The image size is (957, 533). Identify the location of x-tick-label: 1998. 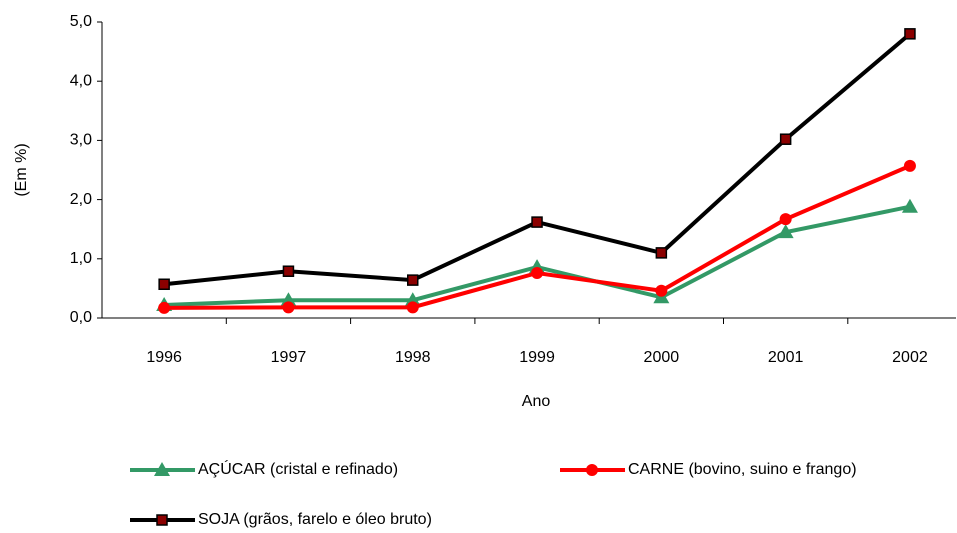
(413, 357).